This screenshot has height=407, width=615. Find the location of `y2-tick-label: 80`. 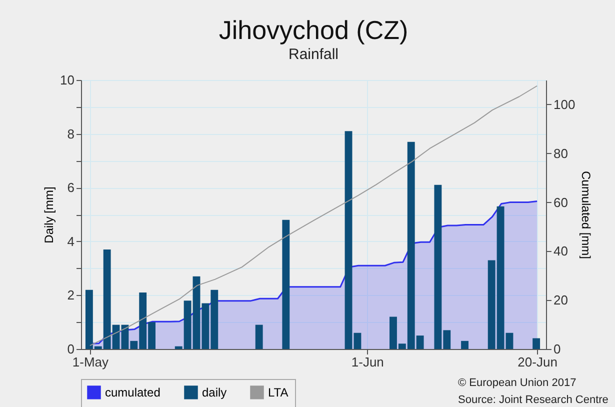

y2-tick-label: 80 is located at coordinates (561, 153).